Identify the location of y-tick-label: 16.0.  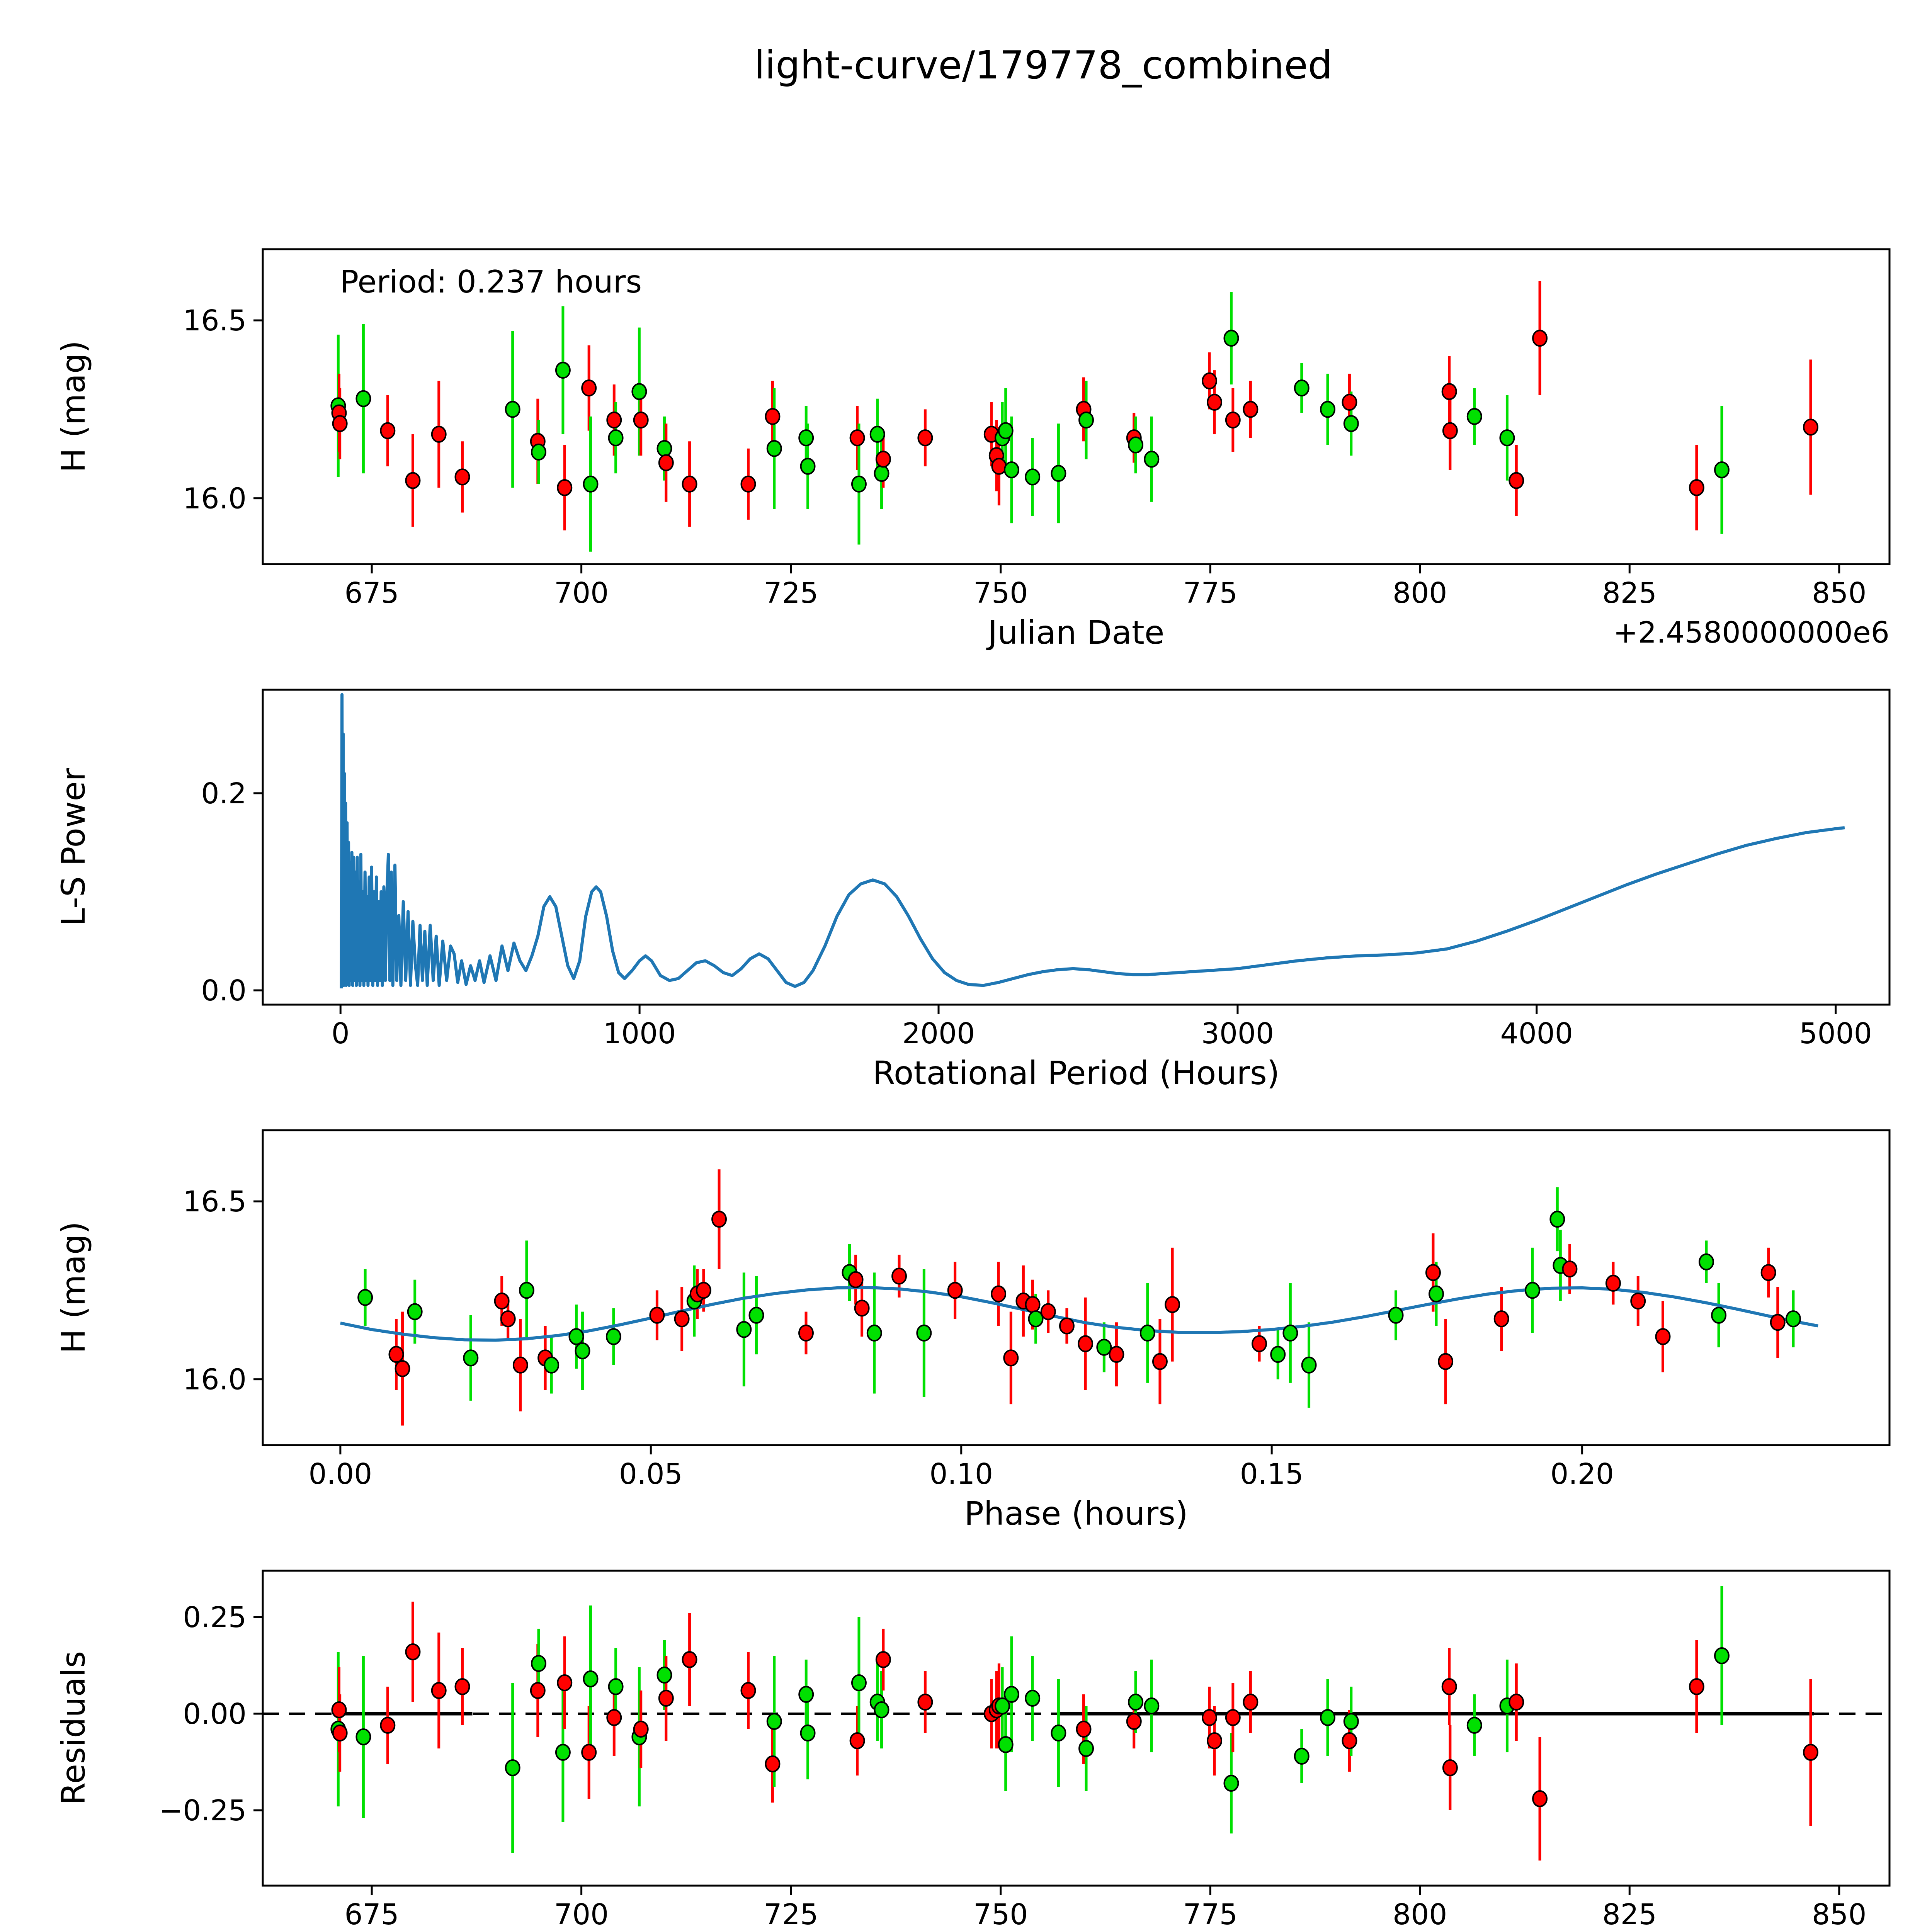
(215, 1379).